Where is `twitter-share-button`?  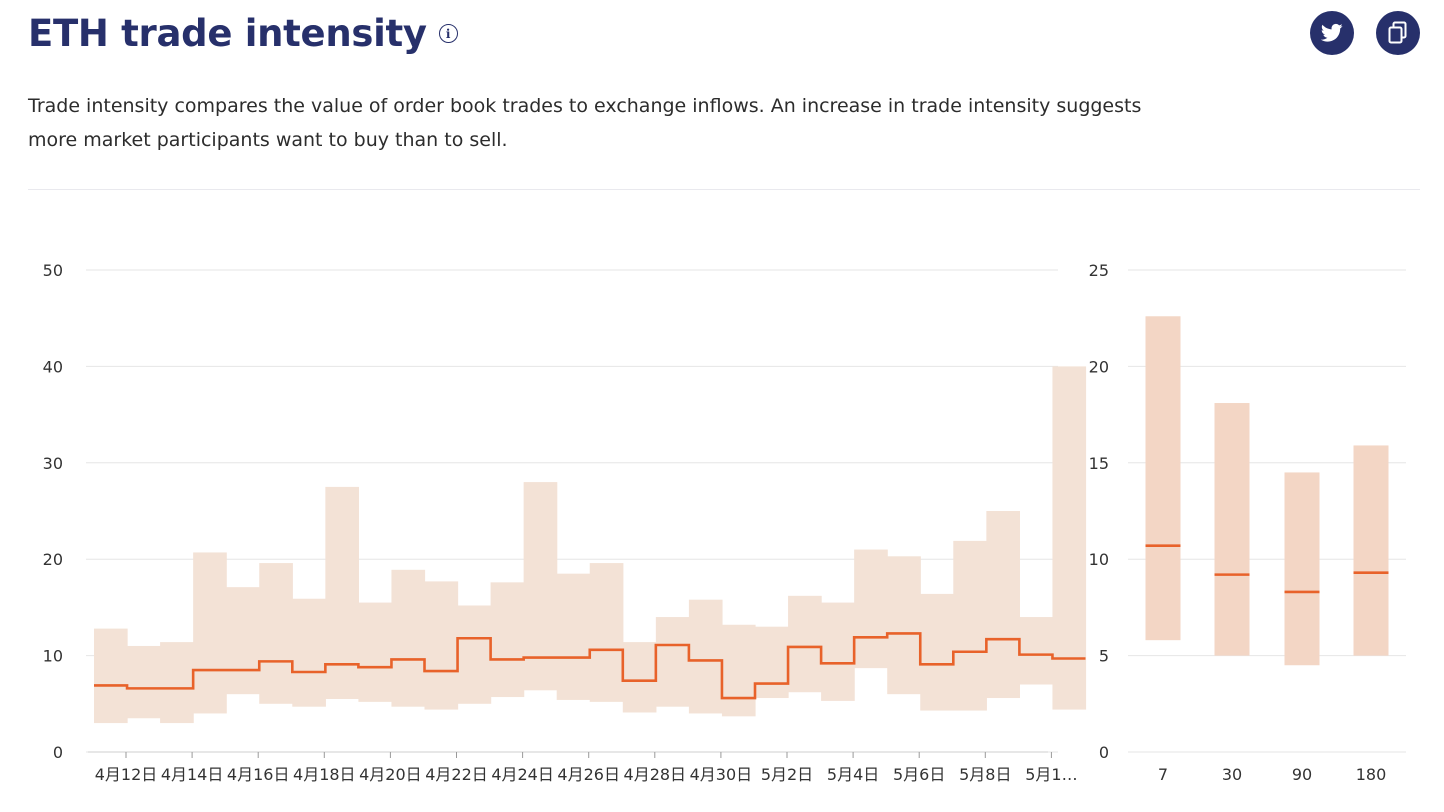 twitter-share-button is located at coordinates (1332, 33).